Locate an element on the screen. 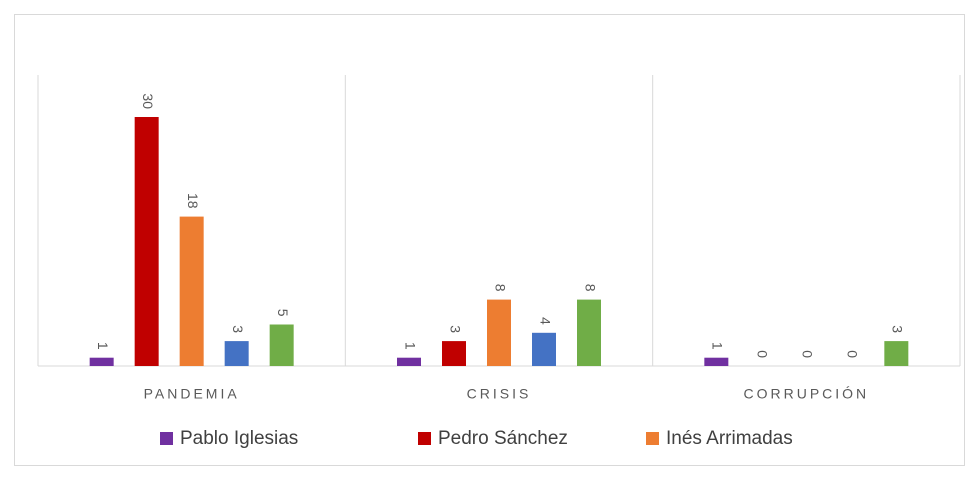 Image resolution: width=979 pixels, height=480 pixels. x-tick-label: PANDEMIA is located at coordinates (192, 394).